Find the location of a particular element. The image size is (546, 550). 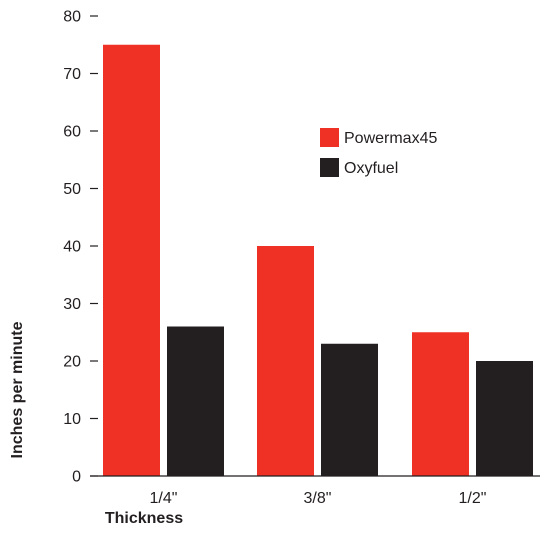

legend: Powermax45 Oxyfuel is located at coordinates (378, 152).